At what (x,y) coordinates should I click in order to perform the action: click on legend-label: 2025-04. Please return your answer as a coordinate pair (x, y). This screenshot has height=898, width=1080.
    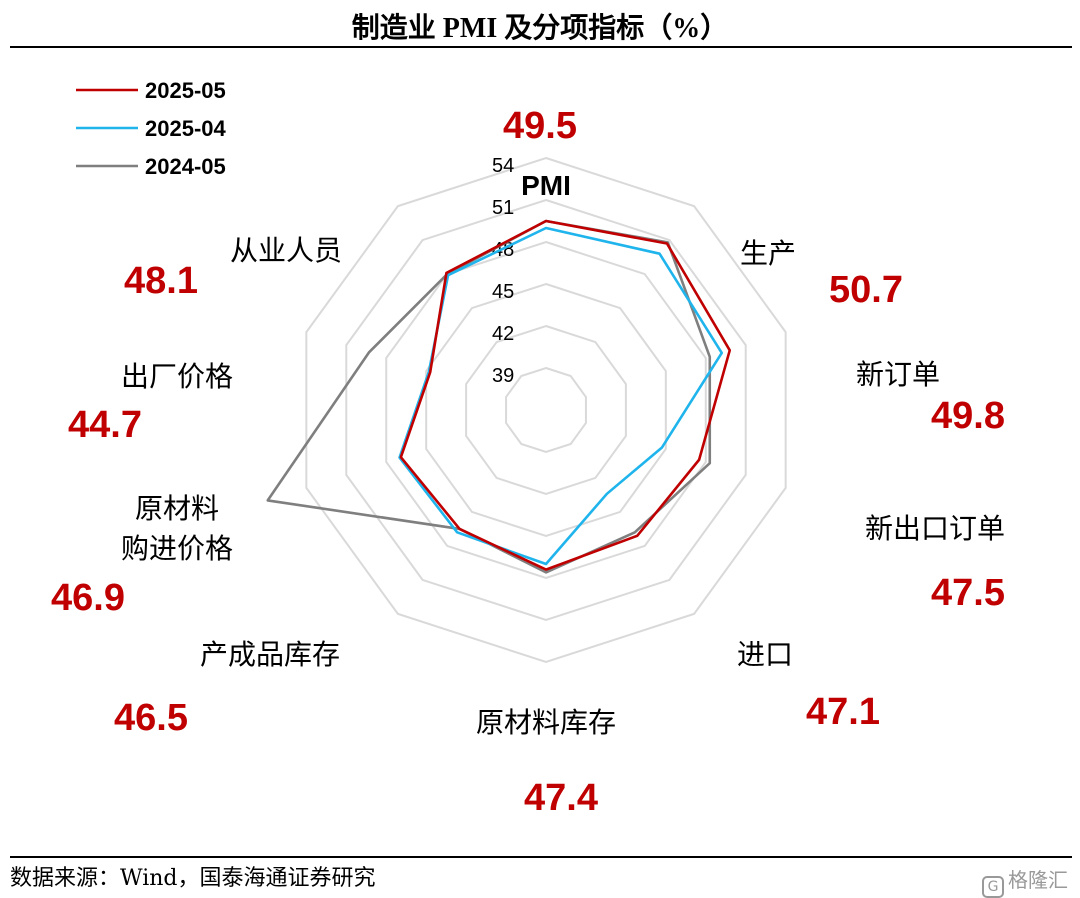
    Looking at the image, I should click on (186, 128).